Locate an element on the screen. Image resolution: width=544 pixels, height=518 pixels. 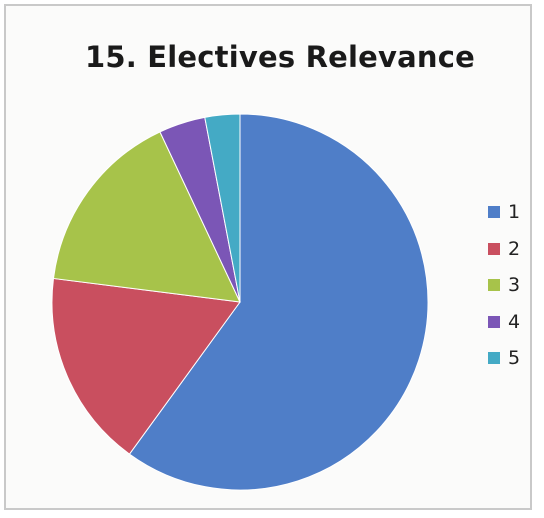
legend: 1 2 3 4 5 is located at coordinates (504, 285).